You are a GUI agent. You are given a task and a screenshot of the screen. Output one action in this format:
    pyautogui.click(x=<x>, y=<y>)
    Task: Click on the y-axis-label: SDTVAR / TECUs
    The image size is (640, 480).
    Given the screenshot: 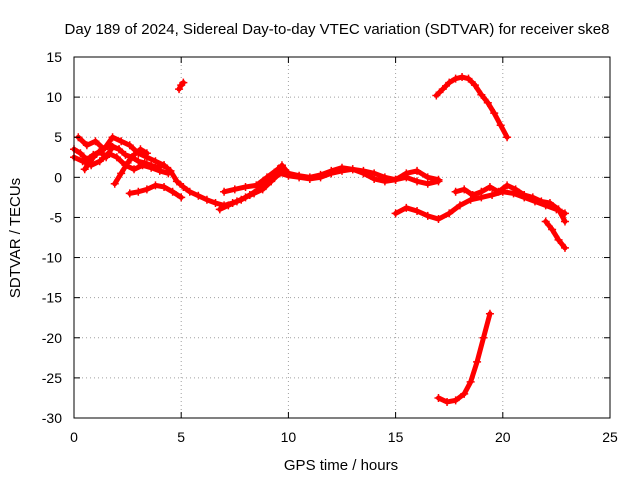 What is the action you would take?
    pyautogui.click(x=15, y=238)
    